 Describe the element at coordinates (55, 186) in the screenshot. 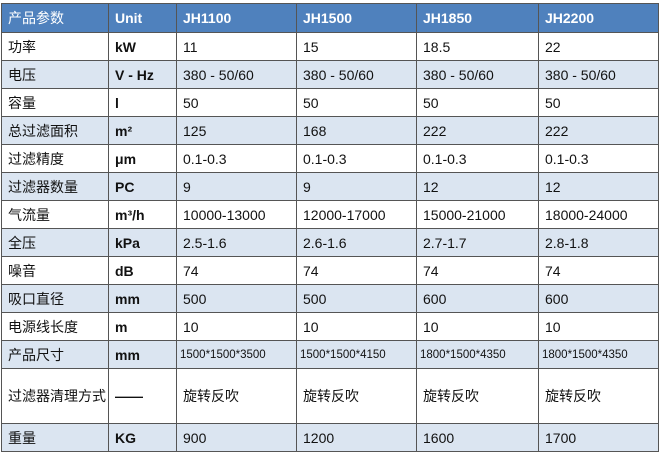

I see `row-label: 过滤器数量` at that location.